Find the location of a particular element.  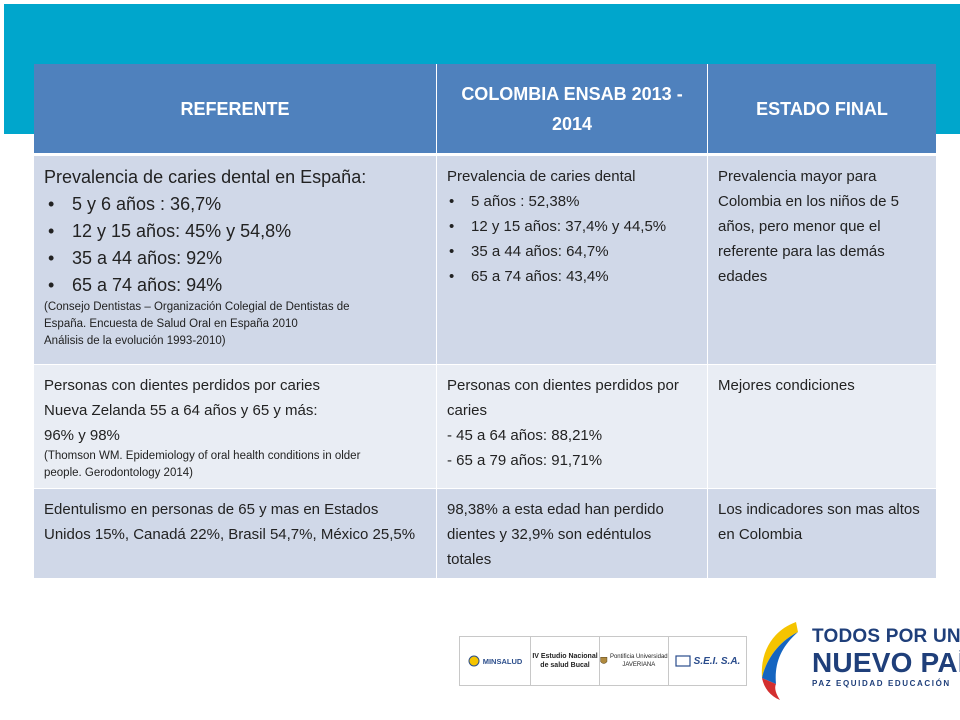

header-estado-final: ESTADO FINAL is located at coordinates (822, 110).